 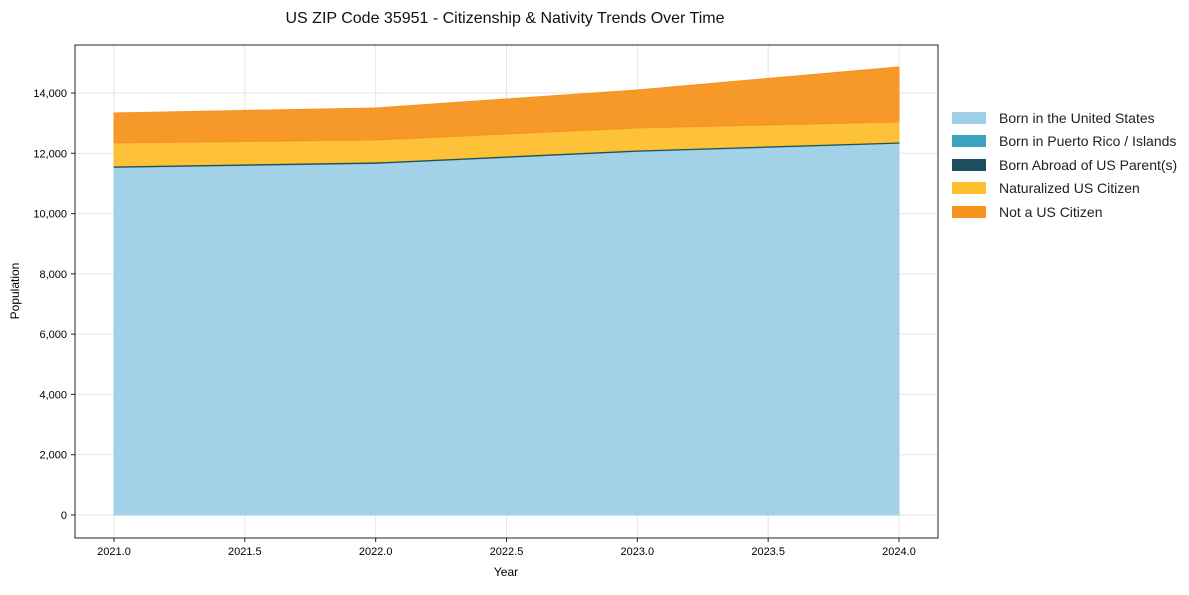 What do you see at coordinates (50, 154) in the screenshot?
I see `y-tick-label: 12,000` at bounding box center [50, 154].